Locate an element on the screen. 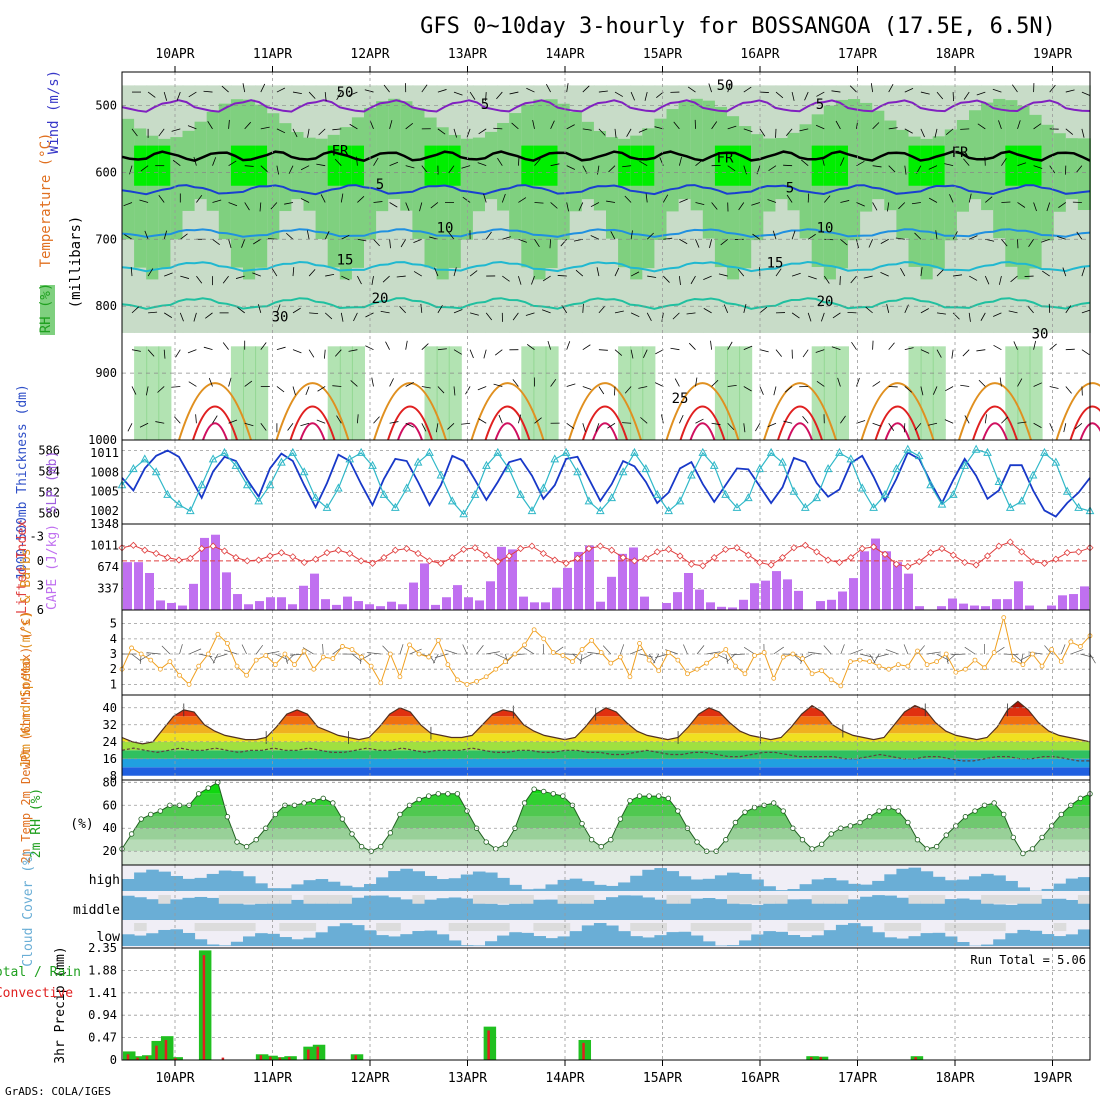 The image size is (1100, 1100). slp-line is located at coordinates (606, 482).